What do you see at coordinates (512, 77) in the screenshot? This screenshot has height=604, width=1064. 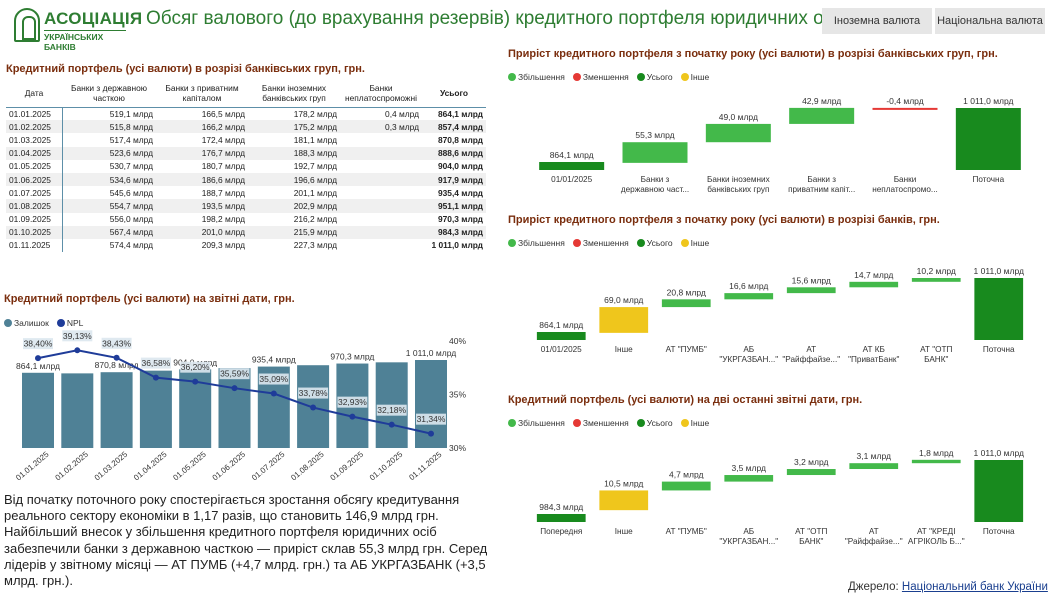 I see `legend-increase-icon` at bounding box center [512, 77].